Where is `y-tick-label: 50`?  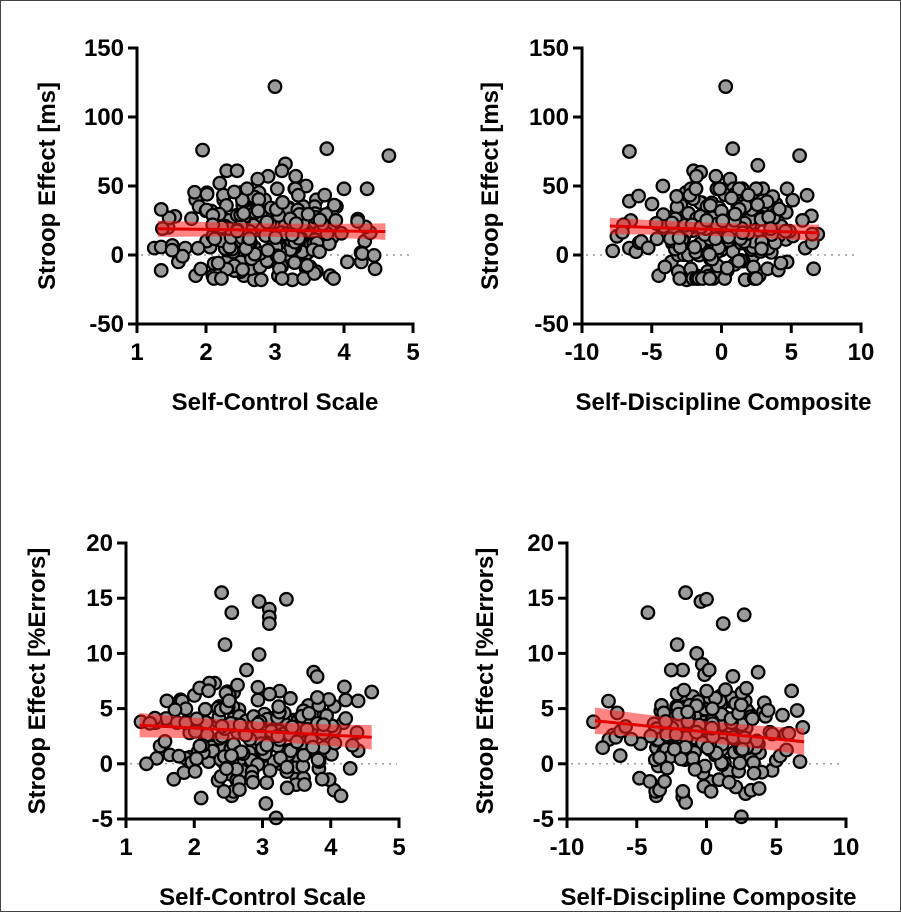 y-tick-label: 50 is located at coordinates (110, 186).